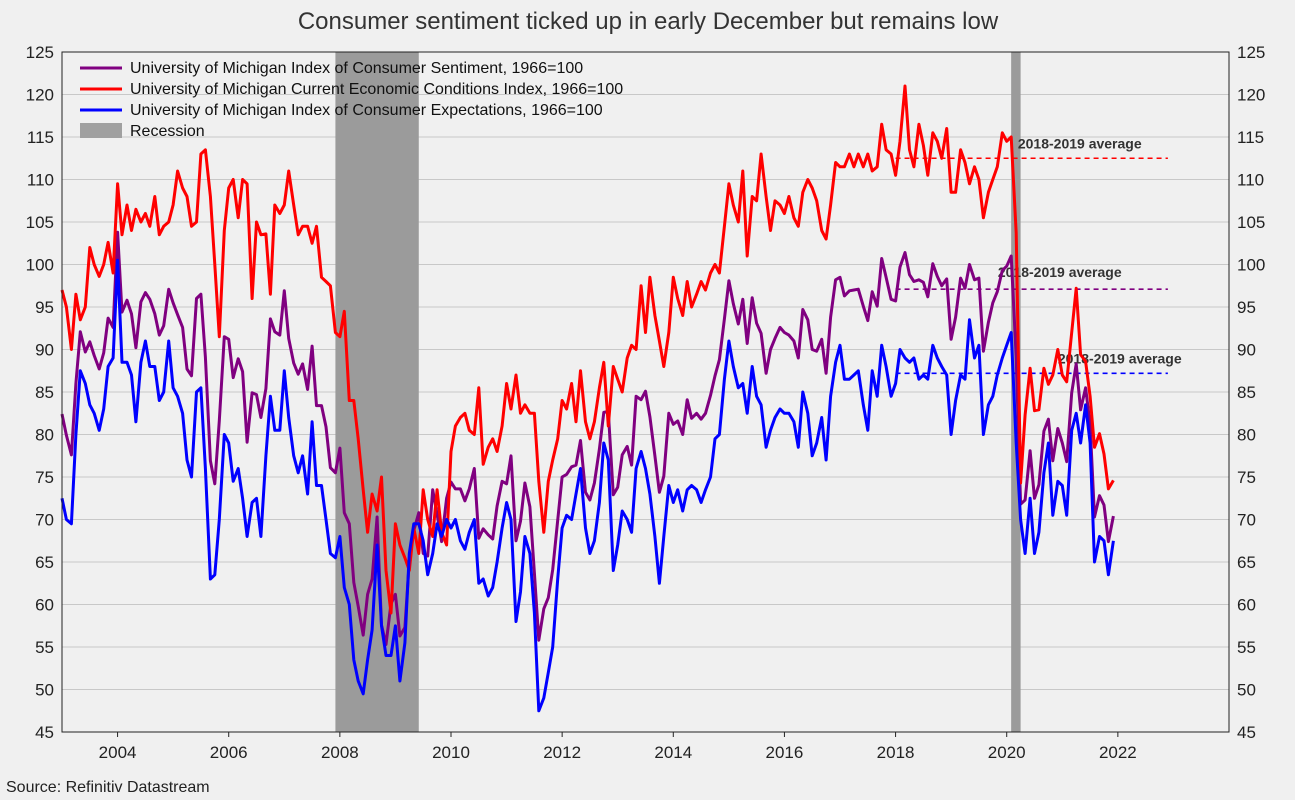 The width and height of the screenshot is (1295, 800). What do you see at coordinates (1007, 752) in the screenshot?
I see `x-tick-label: 2020` at bounding box center [1007, 752].